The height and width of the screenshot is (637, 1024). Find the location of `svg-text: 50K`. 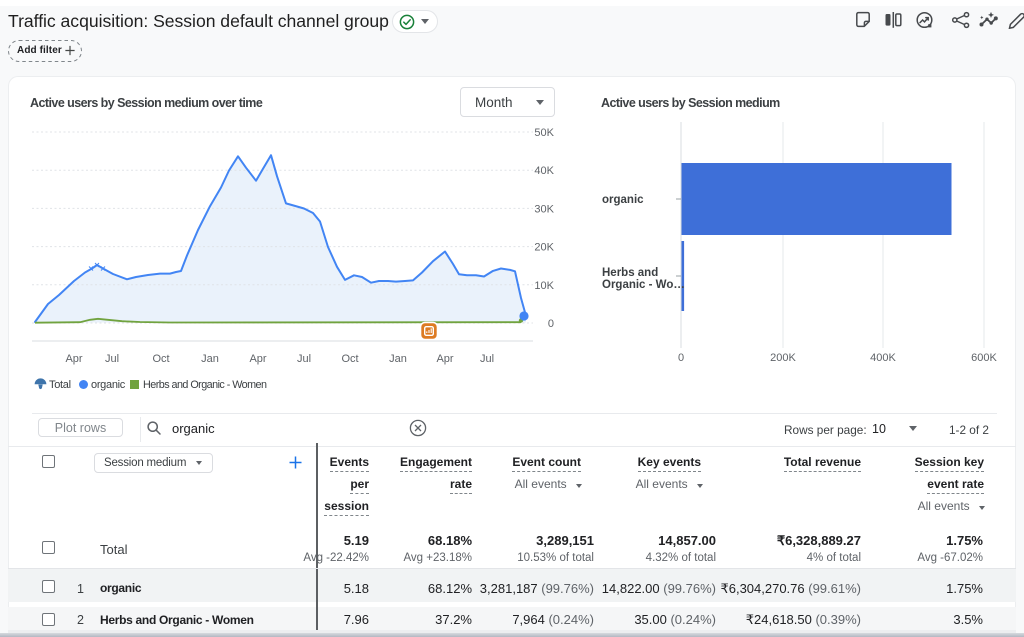

svg-text: 50K is located at coordinates (544, 133).